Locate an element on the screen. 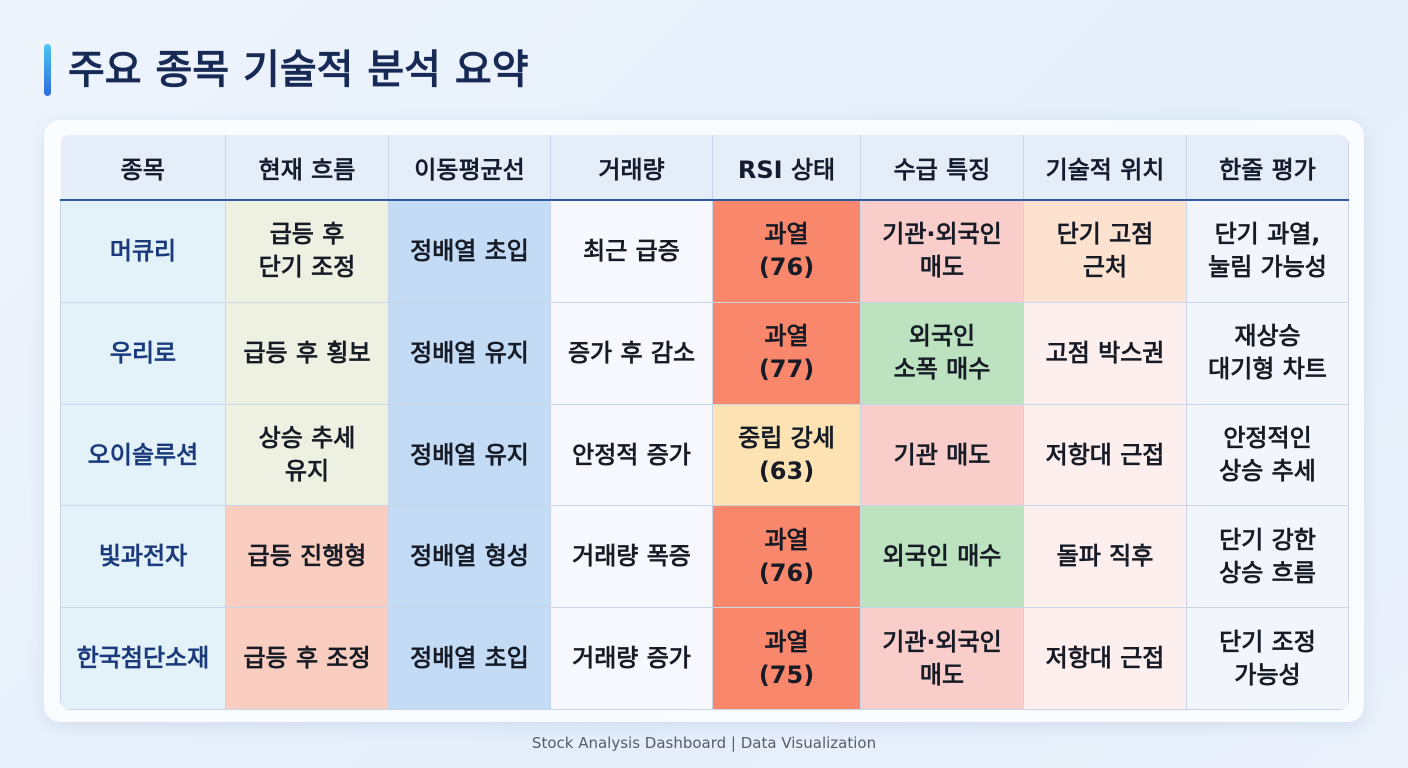 The width and height of the screenshot is (1408, 768). cell-line: 정배열 형성 is located at coordinates (469, 556).